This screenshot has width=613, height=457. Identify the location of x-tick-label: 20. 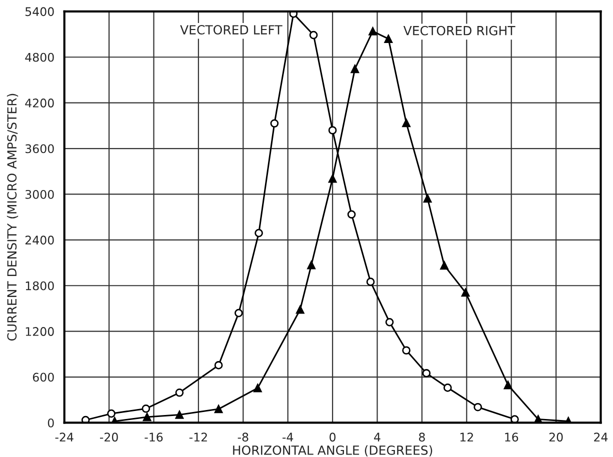
(556, 437).